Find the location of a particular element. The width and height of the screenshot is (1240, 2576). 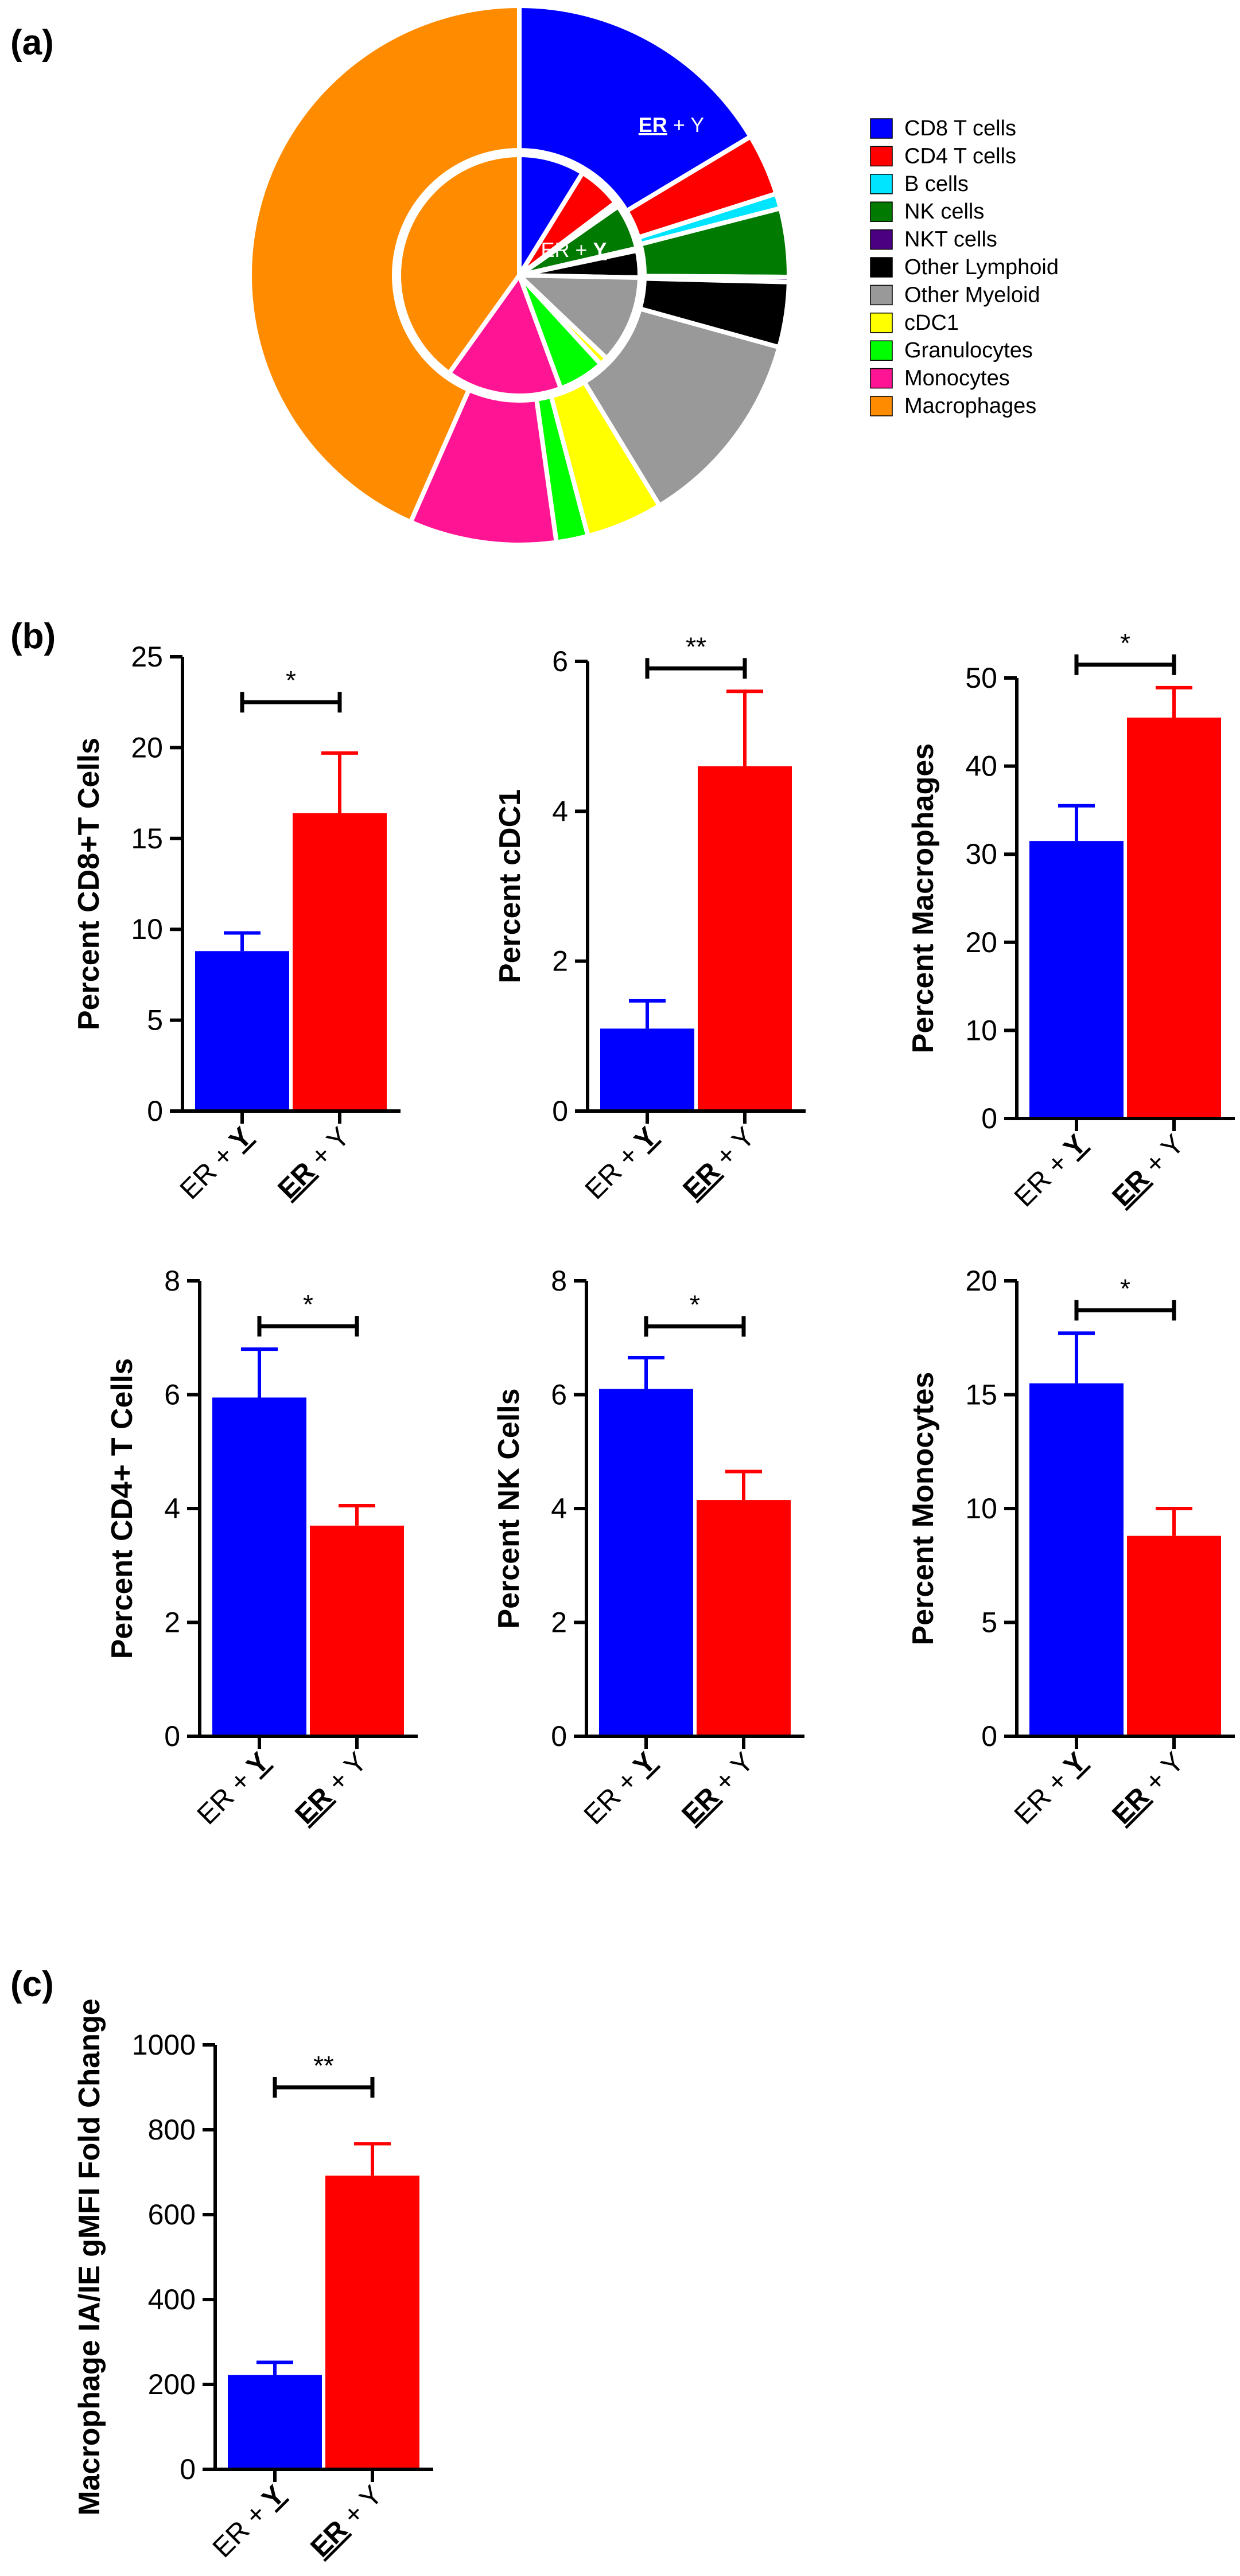

y-tick-label: 15 is located at coordinates (147, 839).